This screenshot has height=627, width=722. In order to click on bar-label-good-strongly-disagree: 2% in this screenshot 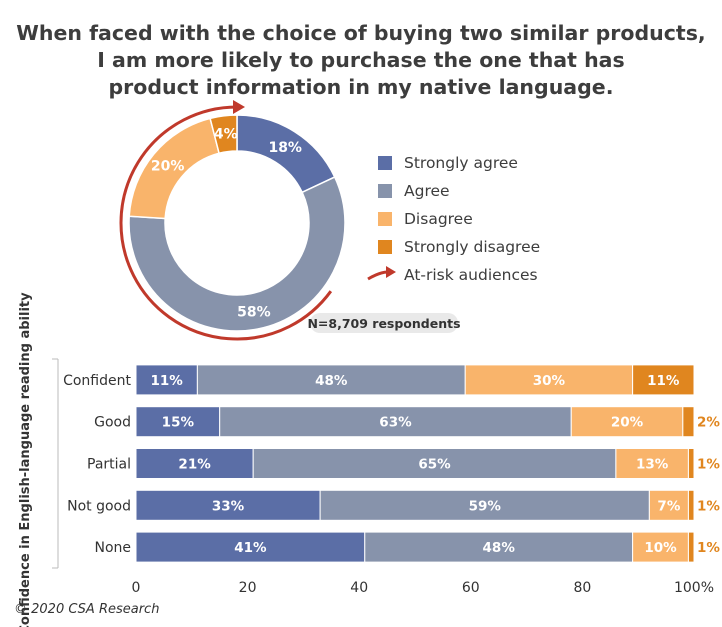, I will do `click(708, 423)`.